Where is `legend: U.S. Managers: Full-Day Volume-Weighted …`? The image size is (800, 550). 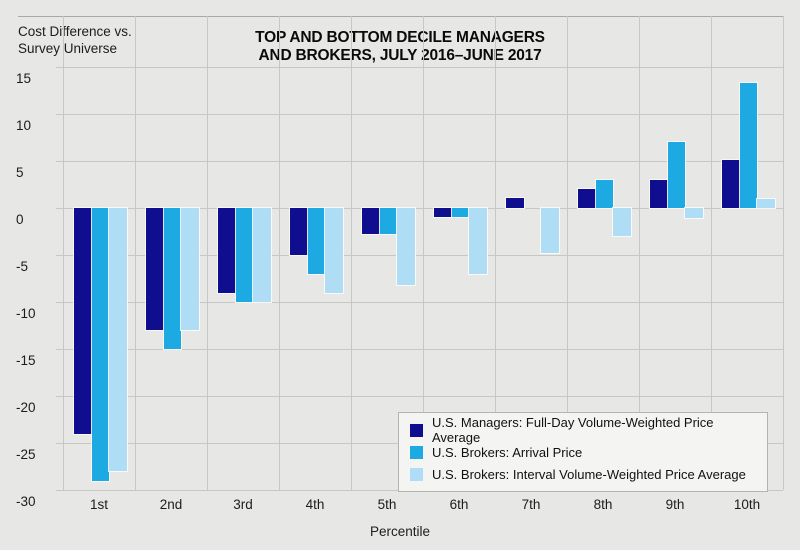 legend: U.S. Managers: Full-Day Volume-Weighted … is located at coordinates (583, 452).